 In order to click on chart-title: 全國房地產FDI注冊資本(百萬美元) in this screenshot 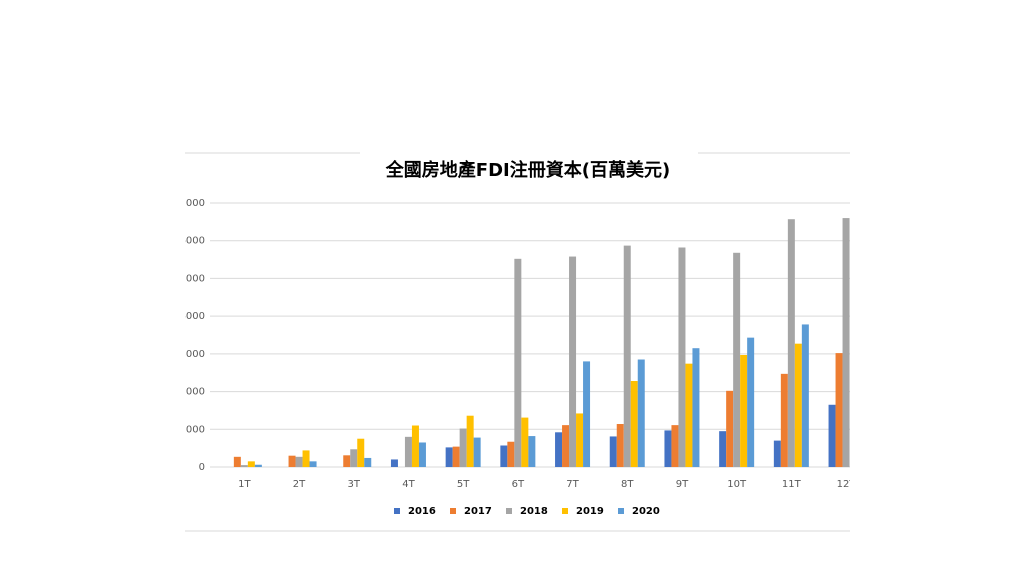, I will do `click(527, 170)`.